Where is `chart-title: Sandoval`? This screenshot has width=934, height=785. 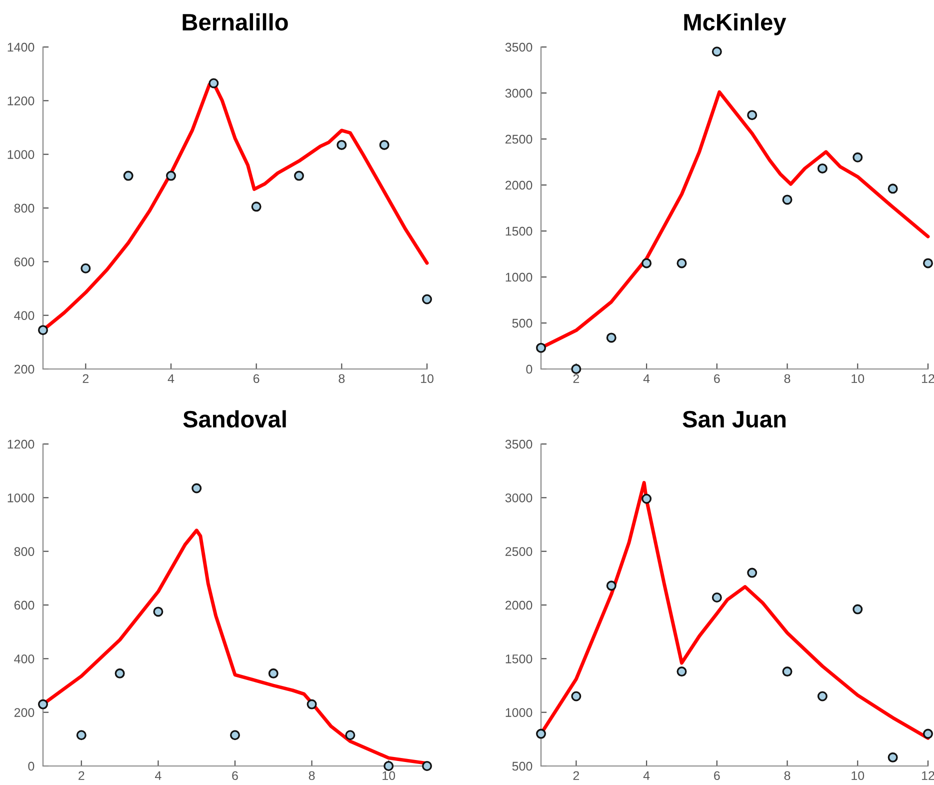 chart-title: Sandoval is located at coordinates (234, 419).